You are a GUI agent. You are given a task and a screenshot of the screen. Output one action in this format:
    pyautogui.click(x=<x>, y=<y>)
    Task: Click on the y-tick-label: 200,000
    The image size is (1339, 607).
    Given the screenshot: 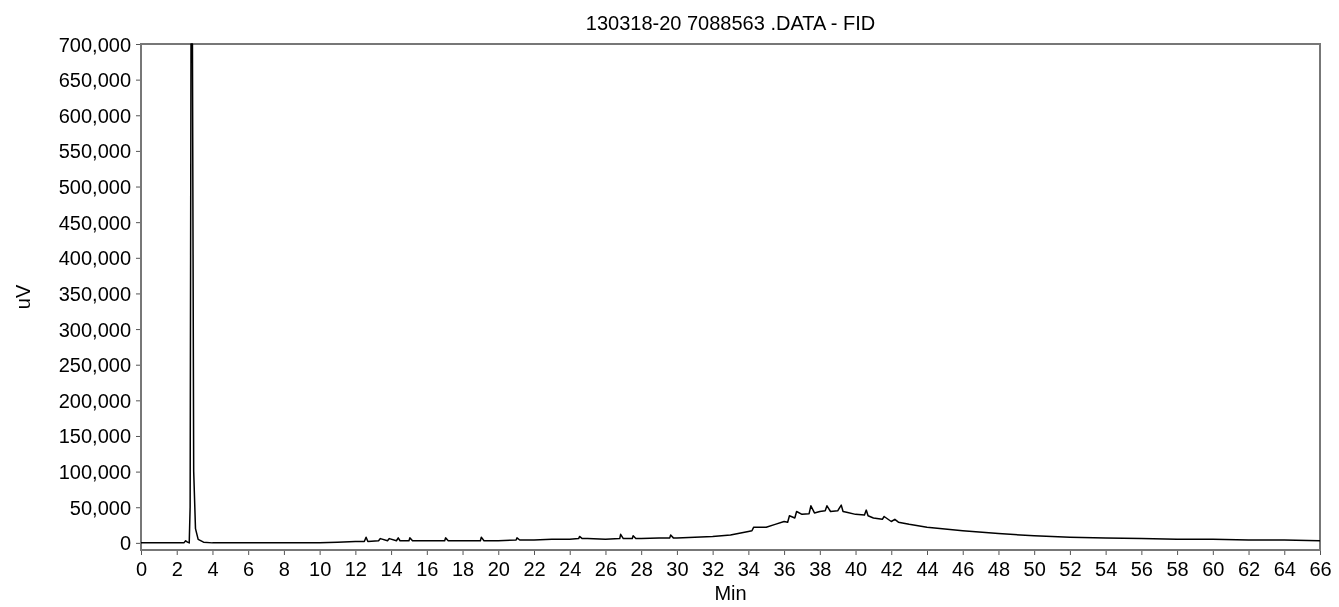 What is the action you would take?
    pyautogui.click(x=94, y=400)
    